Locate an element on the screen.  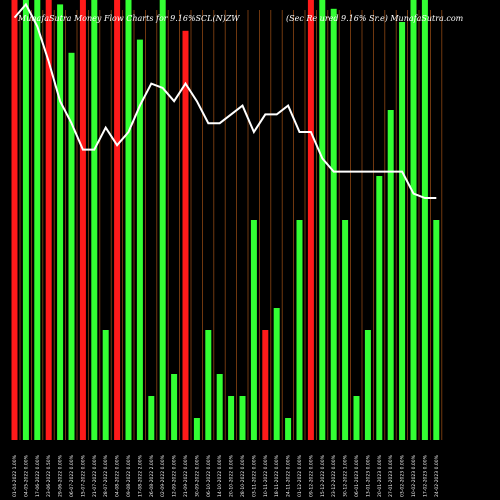
x-tick-label: 03-02-2023 0.00% is located at coordinates (403, 475).